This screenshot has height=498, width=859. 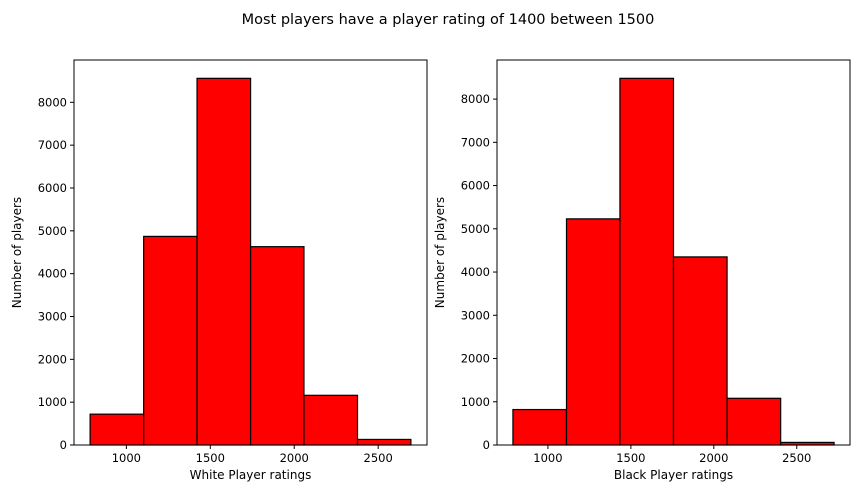 I want to click on x-axis-label: White Player ratings, so click(x=251, y=475).